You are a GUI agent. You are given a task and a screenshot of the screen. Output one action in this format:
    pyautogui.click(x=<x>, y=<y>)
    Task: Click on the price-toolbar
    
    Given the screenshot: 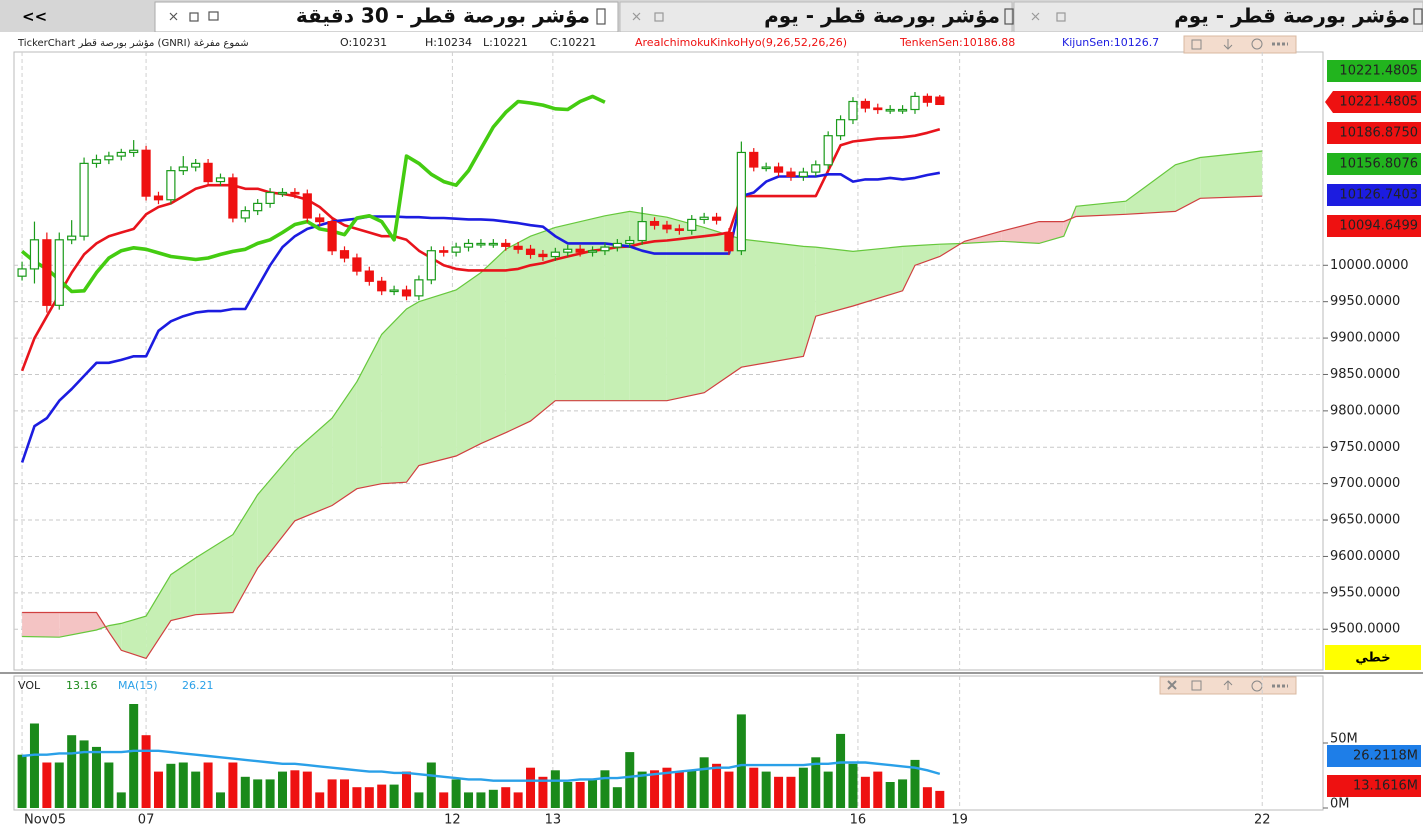 What is the action you would take?
    pyautogui.click(x=1240, y=44)
    